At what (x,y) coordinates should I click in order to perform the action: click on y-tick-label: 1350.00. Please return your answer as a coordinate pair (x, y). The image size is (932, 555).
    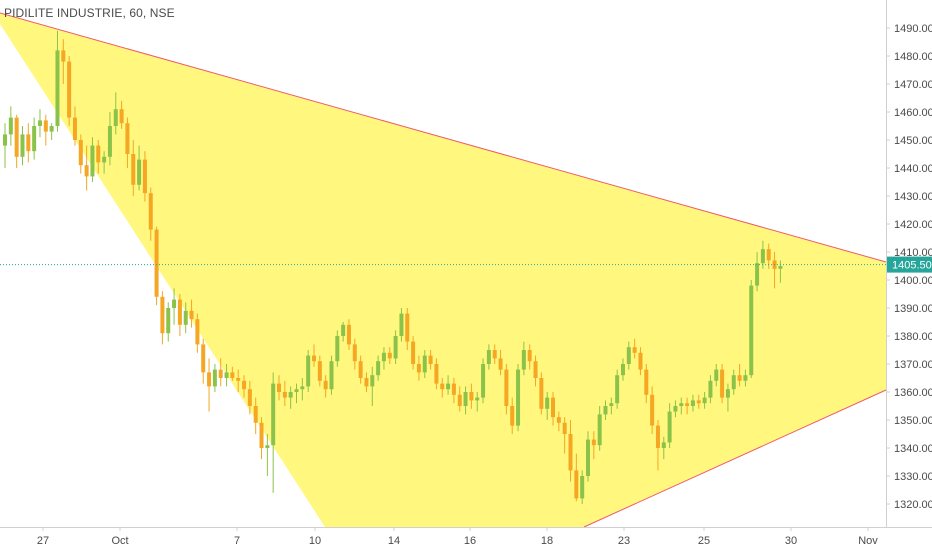
    Looking at the image, I should click on (913, 421).